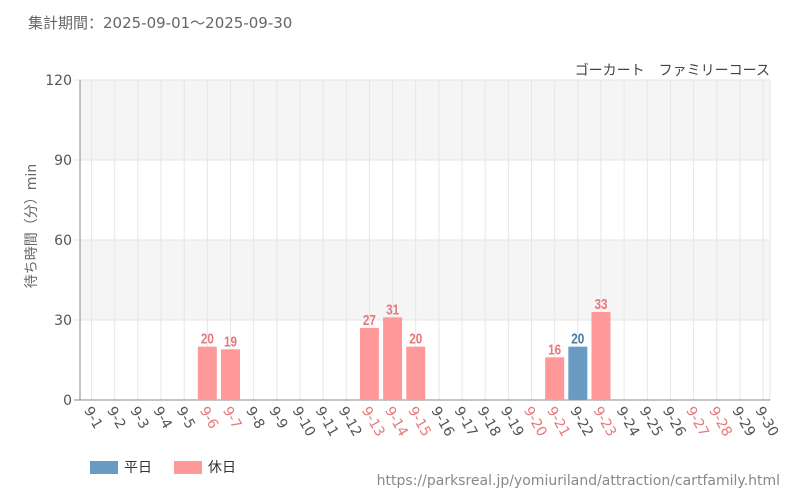 The height and width of the screenshot is (500, 800). I want to click on x-tick-label: 9-14, so click(396, 422).